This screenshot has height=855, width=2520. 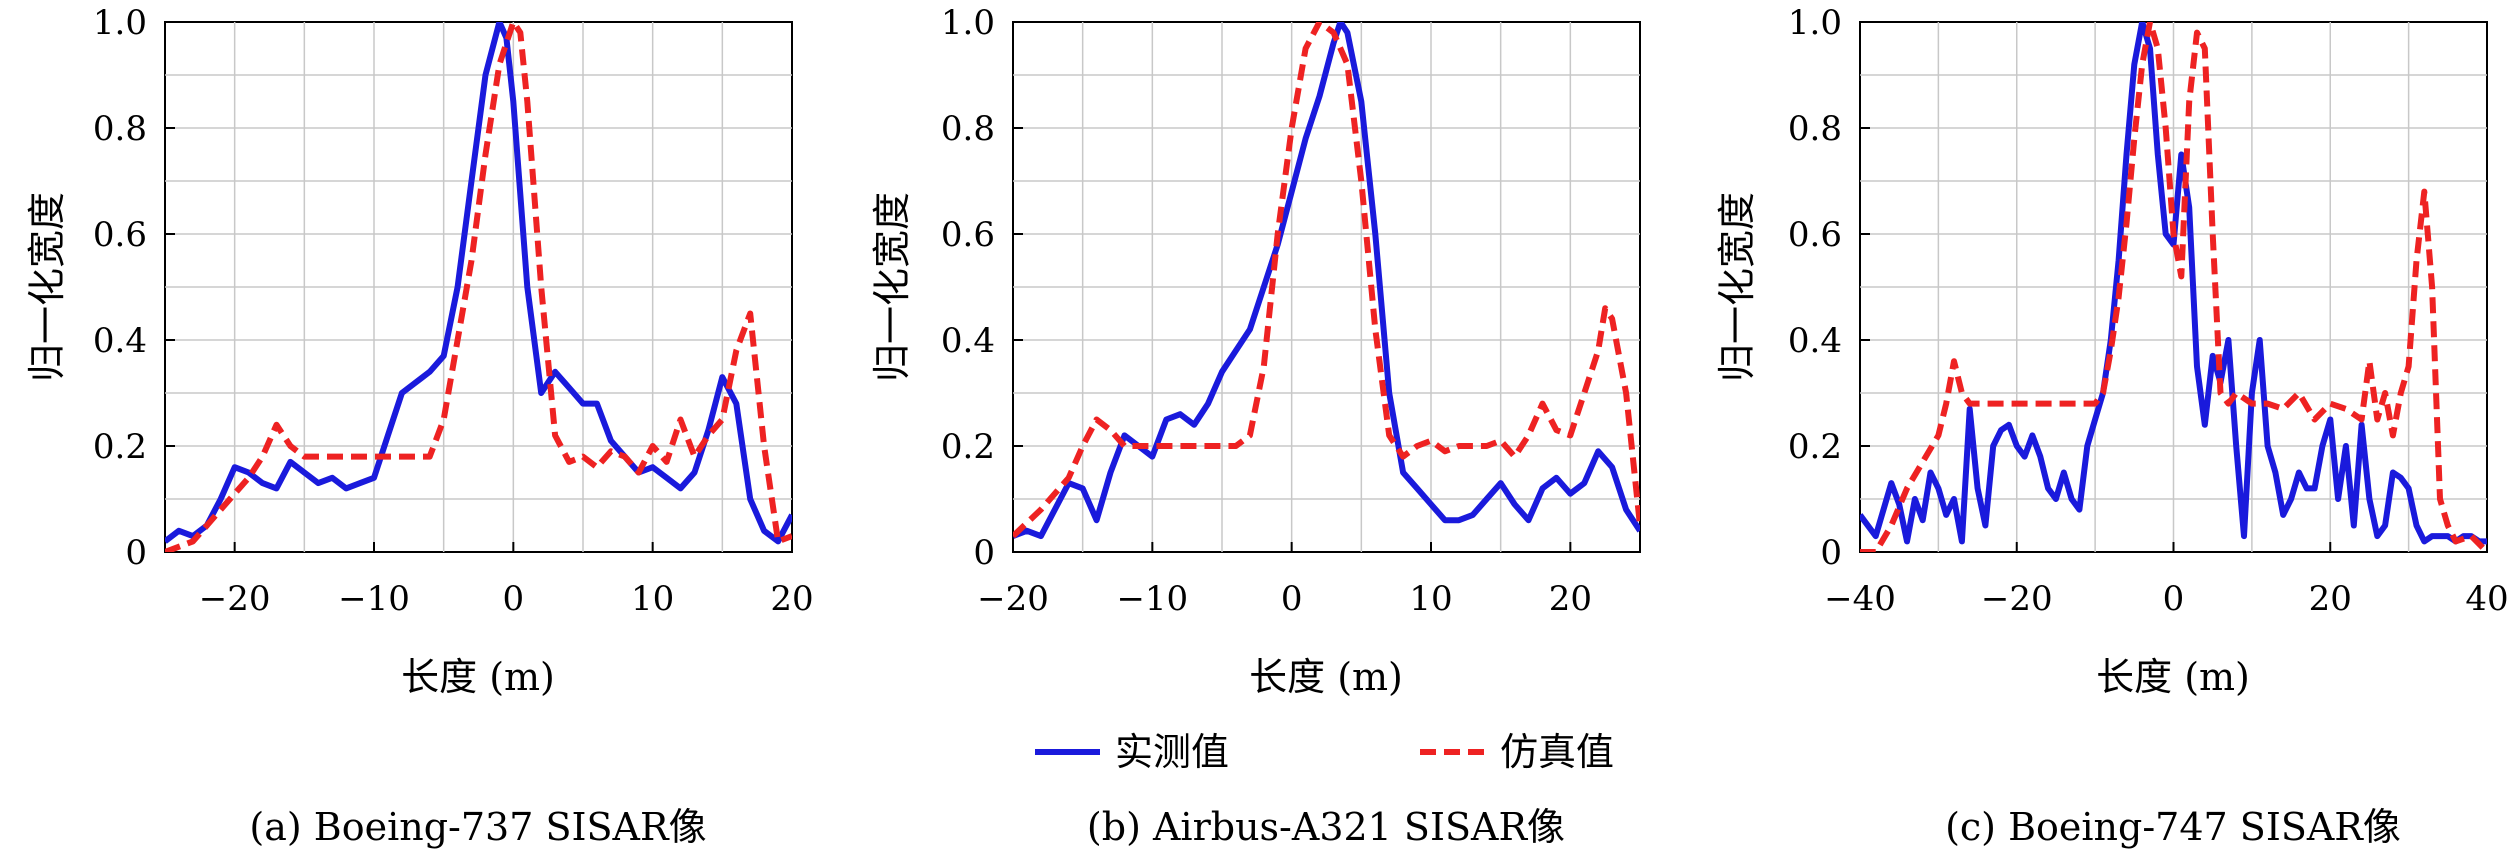 I want to click on legend-label-measured: 实测值, so click(x=1172, y=752).